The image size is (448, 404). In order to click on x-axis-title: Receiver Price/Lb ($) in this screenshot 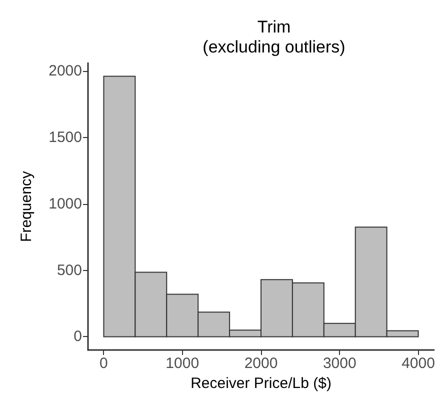, I will do `click(261, 383)`.